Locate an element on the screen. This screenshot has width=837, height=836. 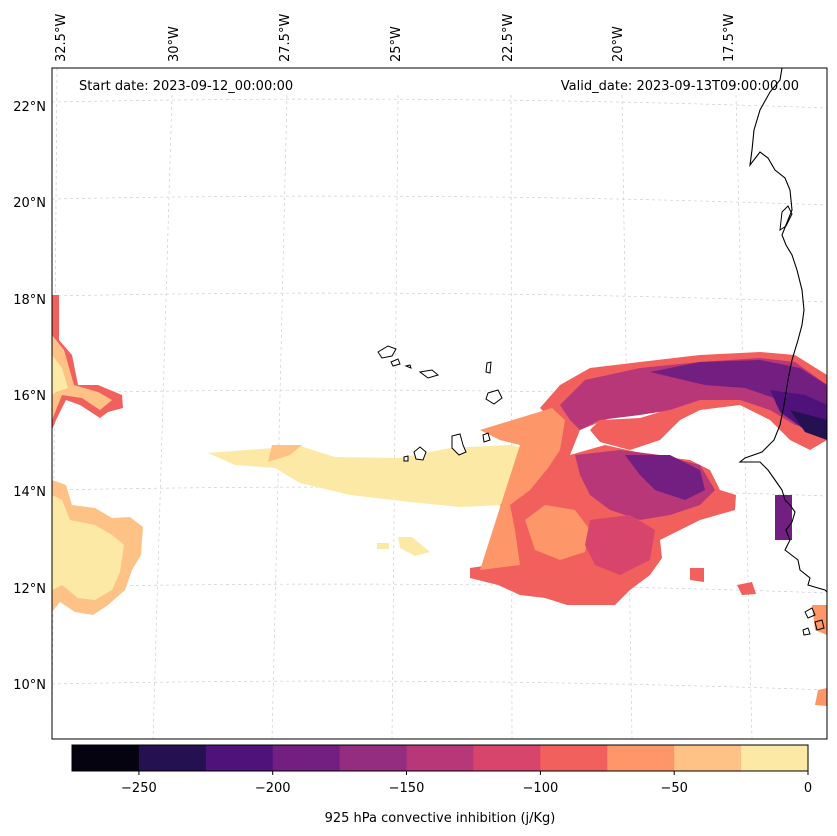
colorbar-tick-label: −200 is located at coordinates (273, 788).